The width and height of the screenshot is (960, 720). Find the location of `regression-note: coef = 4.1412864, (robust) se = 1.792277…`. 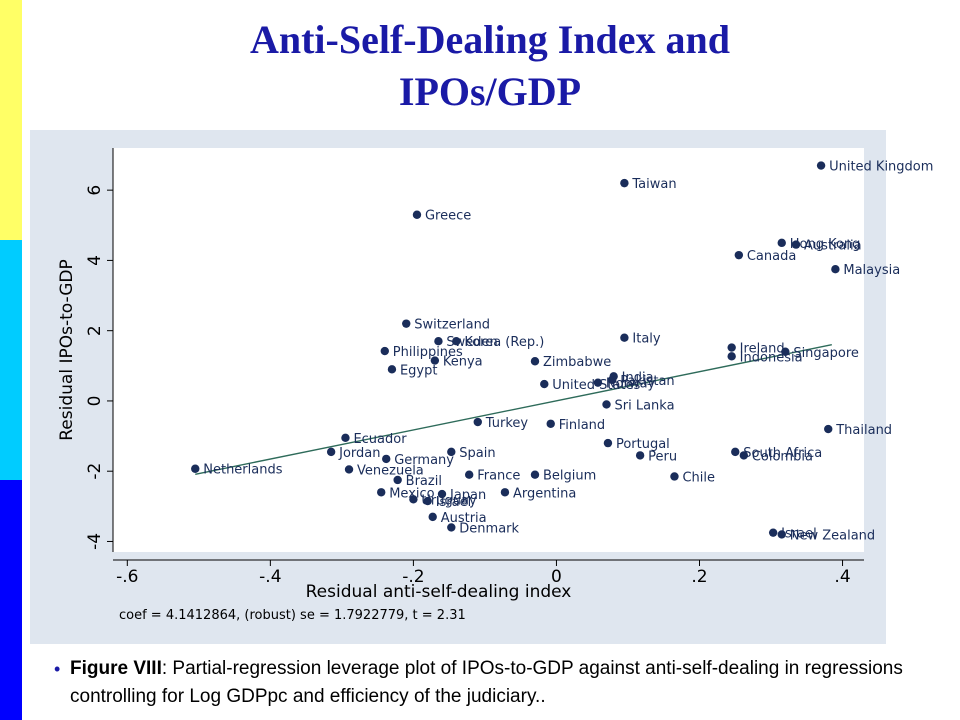

regression-note: coef = 4.1412864, (robust) se = 1.792277… is located at coordinates (292, 615).